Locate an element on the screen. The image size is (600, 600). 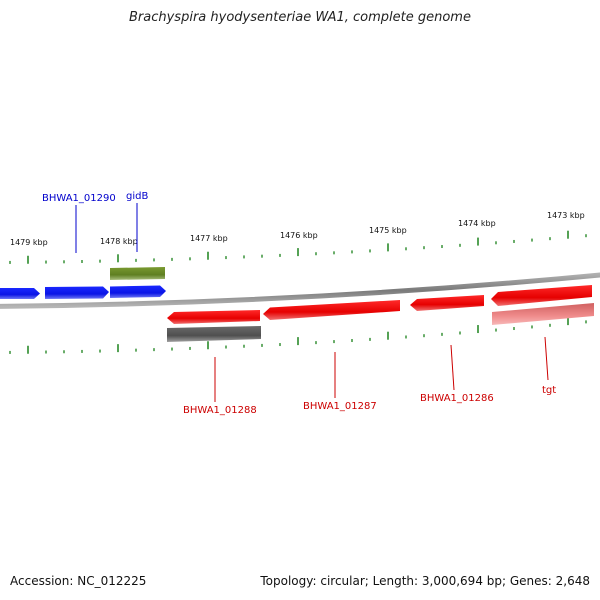
genome-backbone is located at coordinates (300, 290).